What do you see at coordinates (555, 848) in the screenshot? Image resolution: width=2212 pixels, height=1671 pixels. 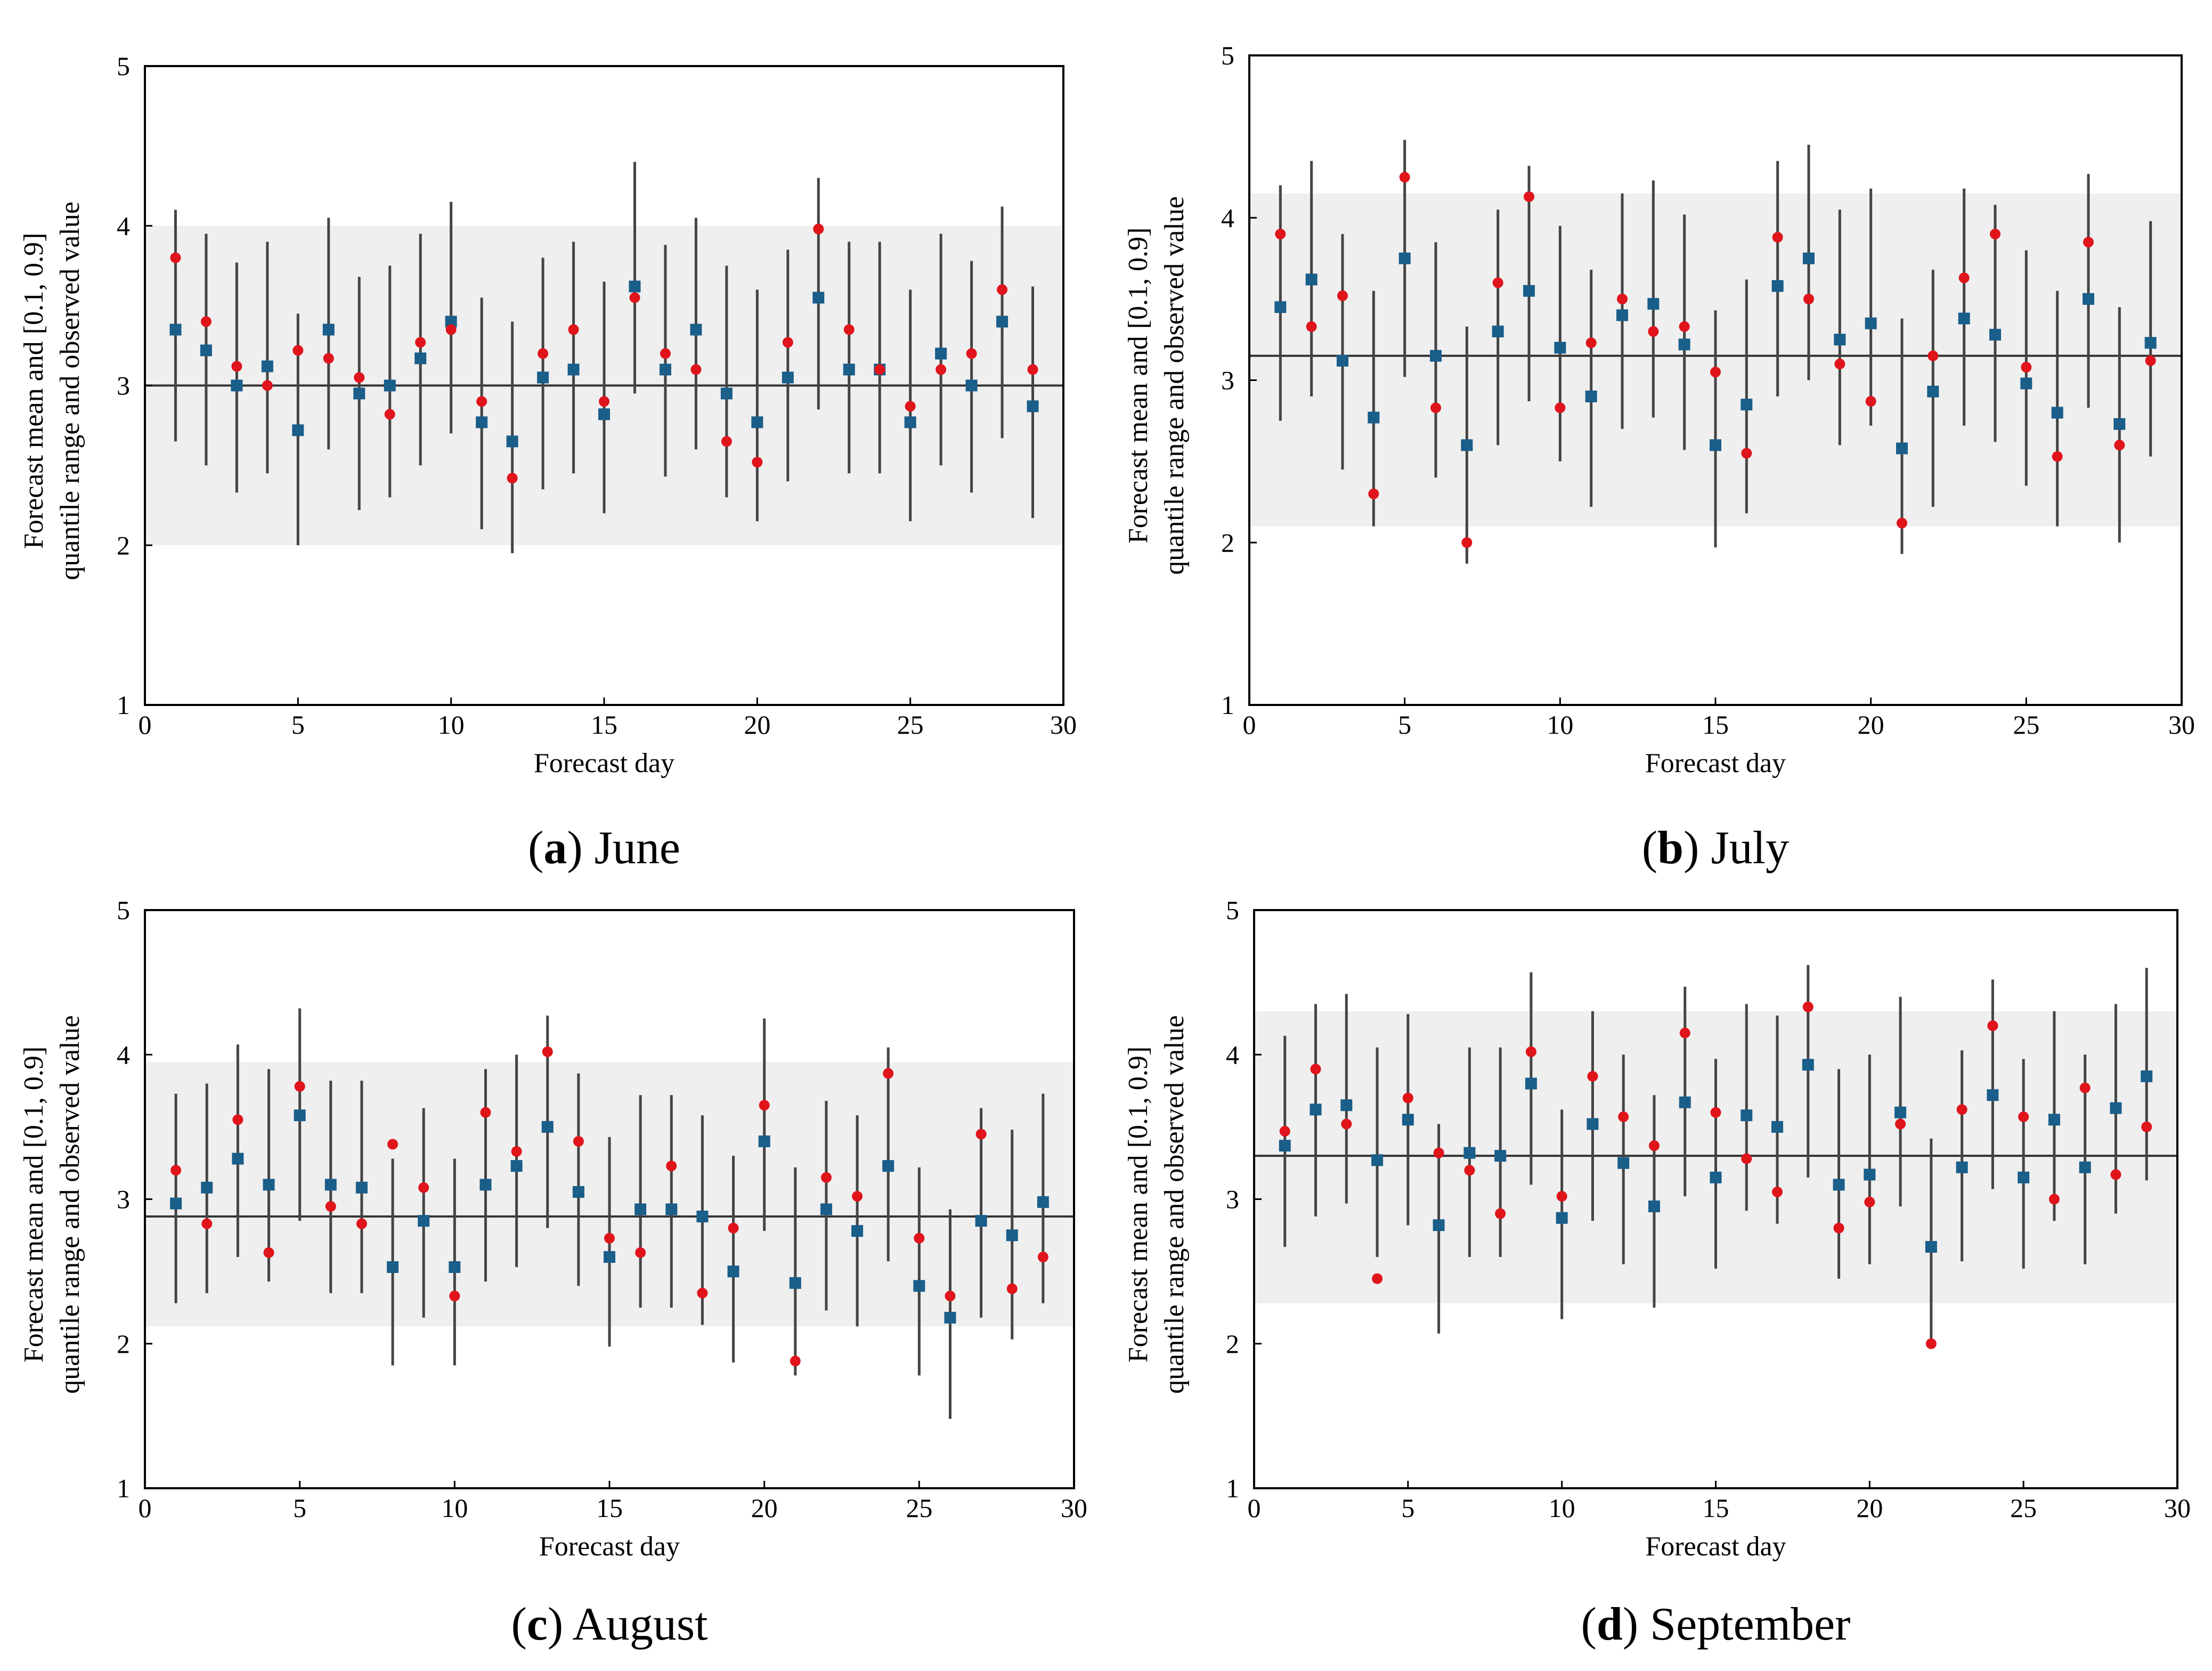 I see `caption-letter: a` at bounding box center [555, 848].